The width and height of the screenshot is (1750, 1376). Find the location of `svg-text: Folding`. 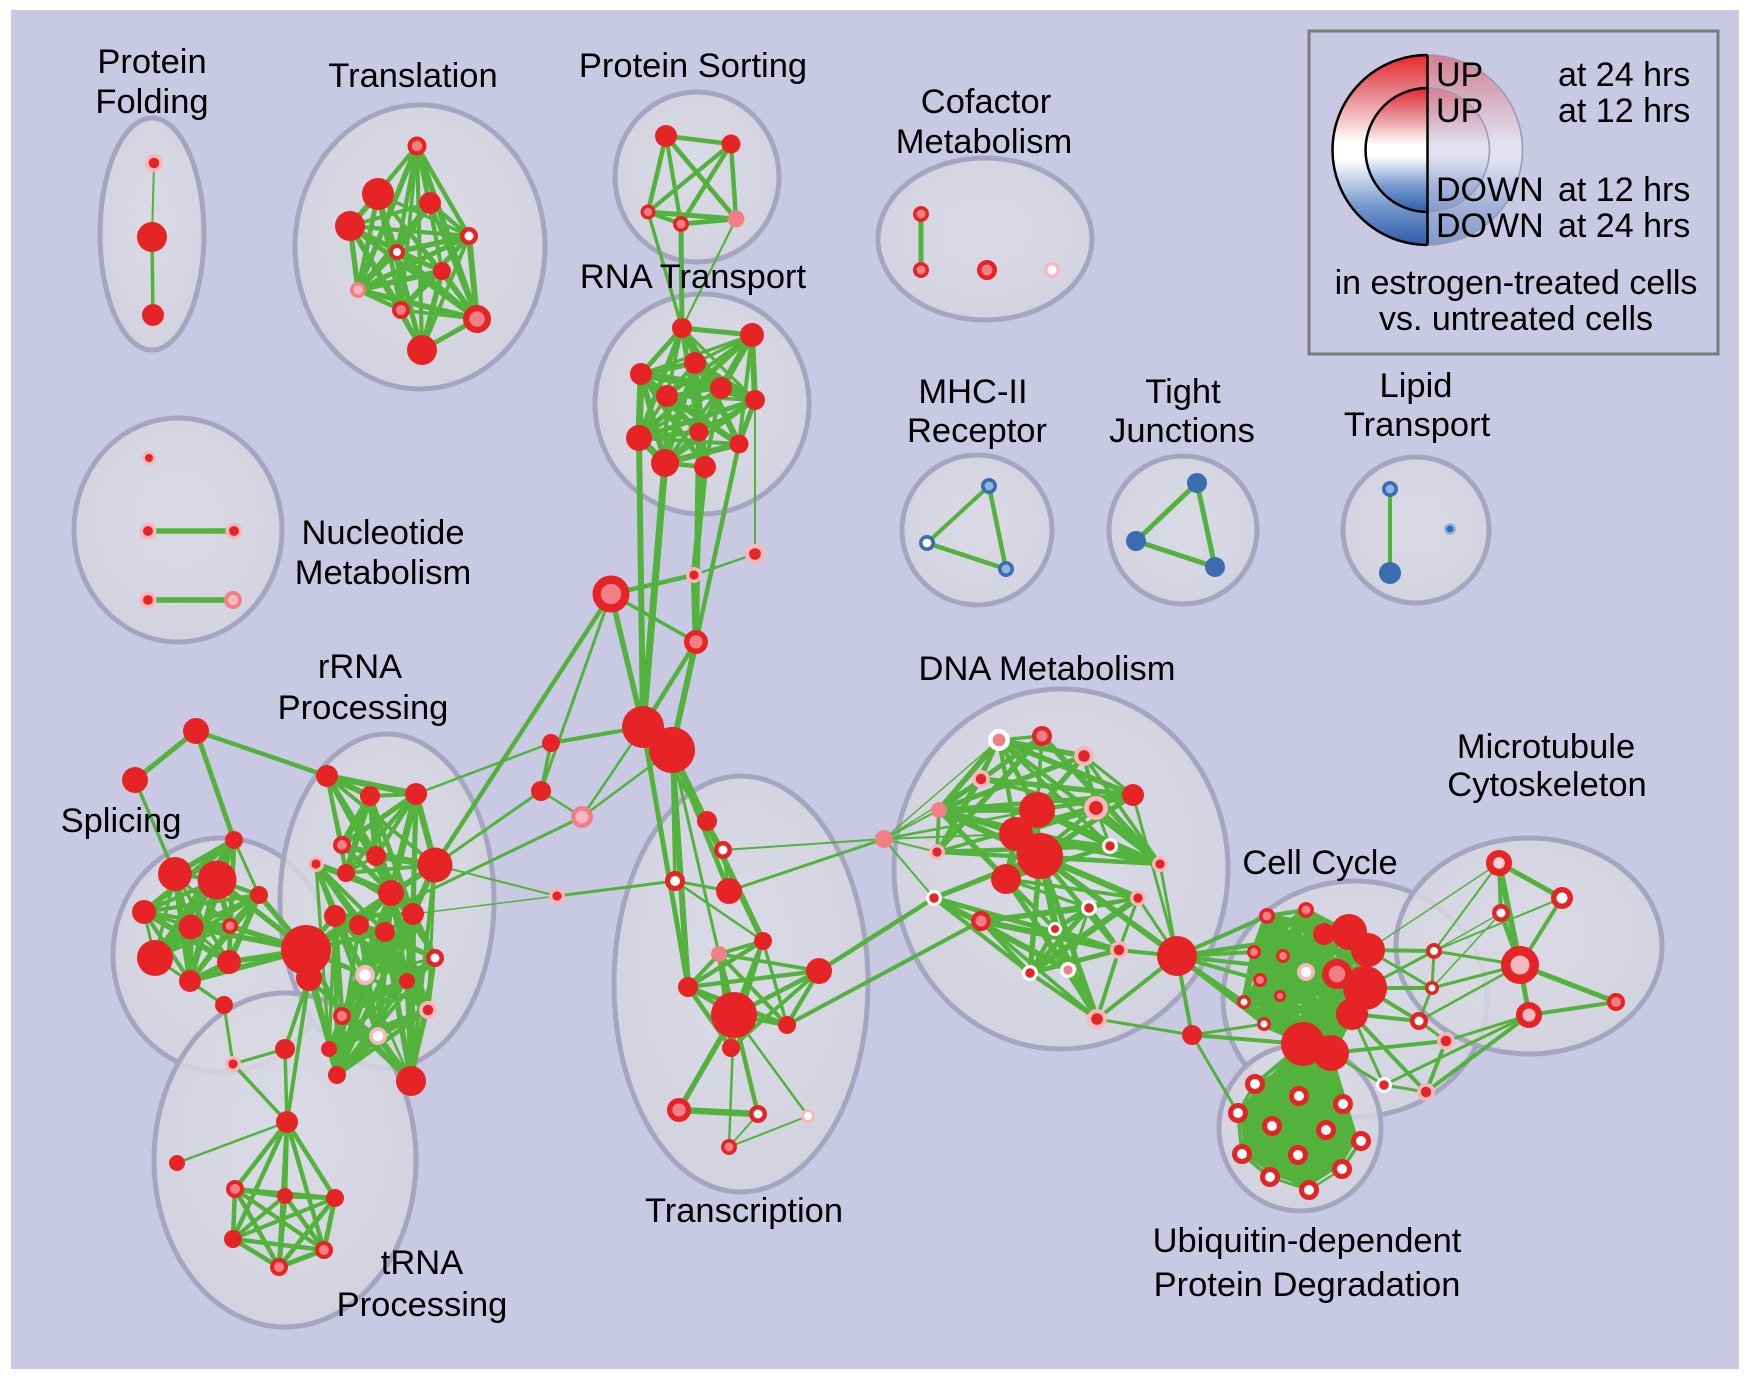

svg-text: Folding is located at coordinates (151, 102).